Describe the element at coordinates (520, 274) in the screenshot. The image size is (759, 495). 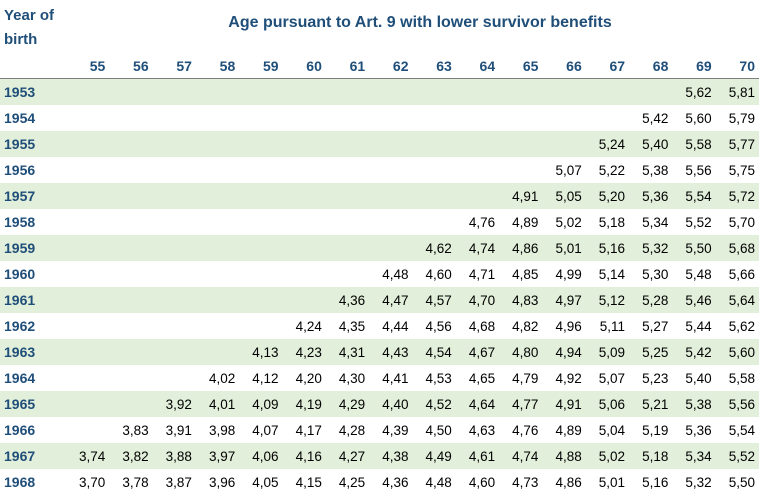
I see `value-cell: 4,85` at that location.